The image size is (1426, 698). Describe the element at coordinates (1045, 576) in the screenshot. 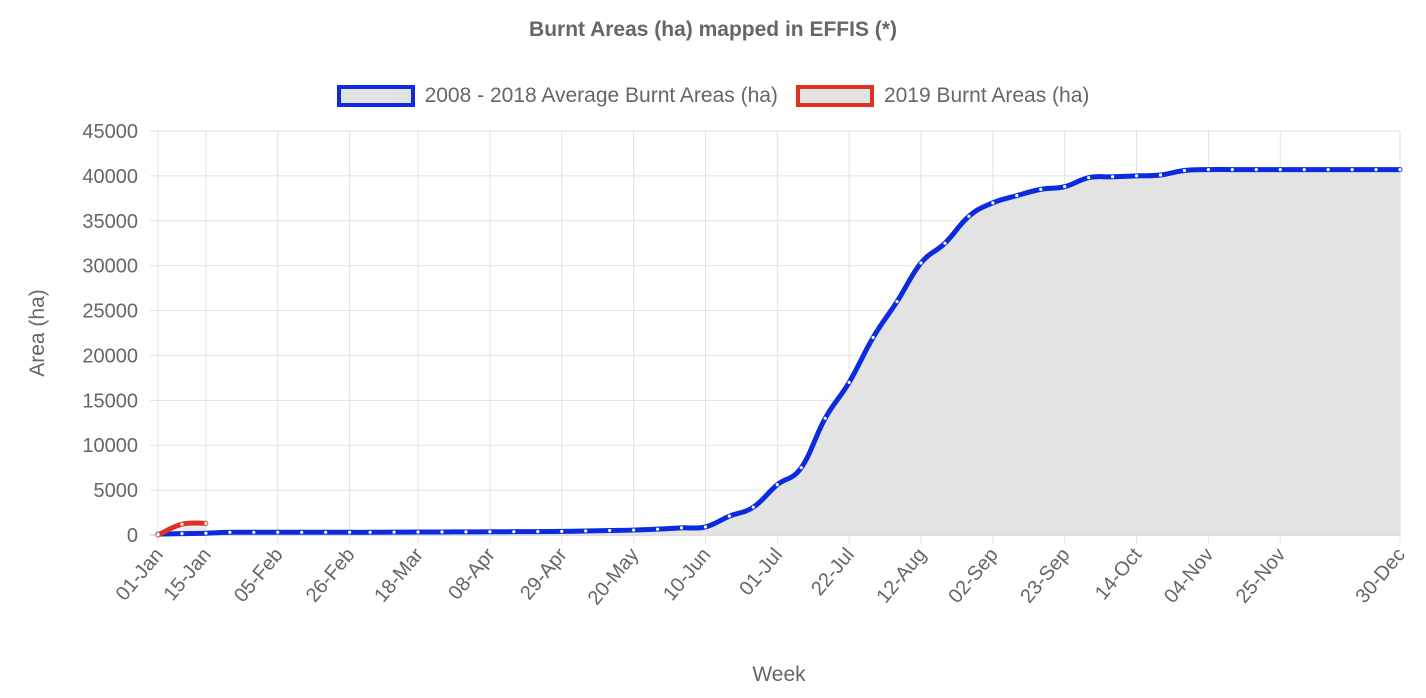

I see `x-tick-label: 23-Sep` at that location.